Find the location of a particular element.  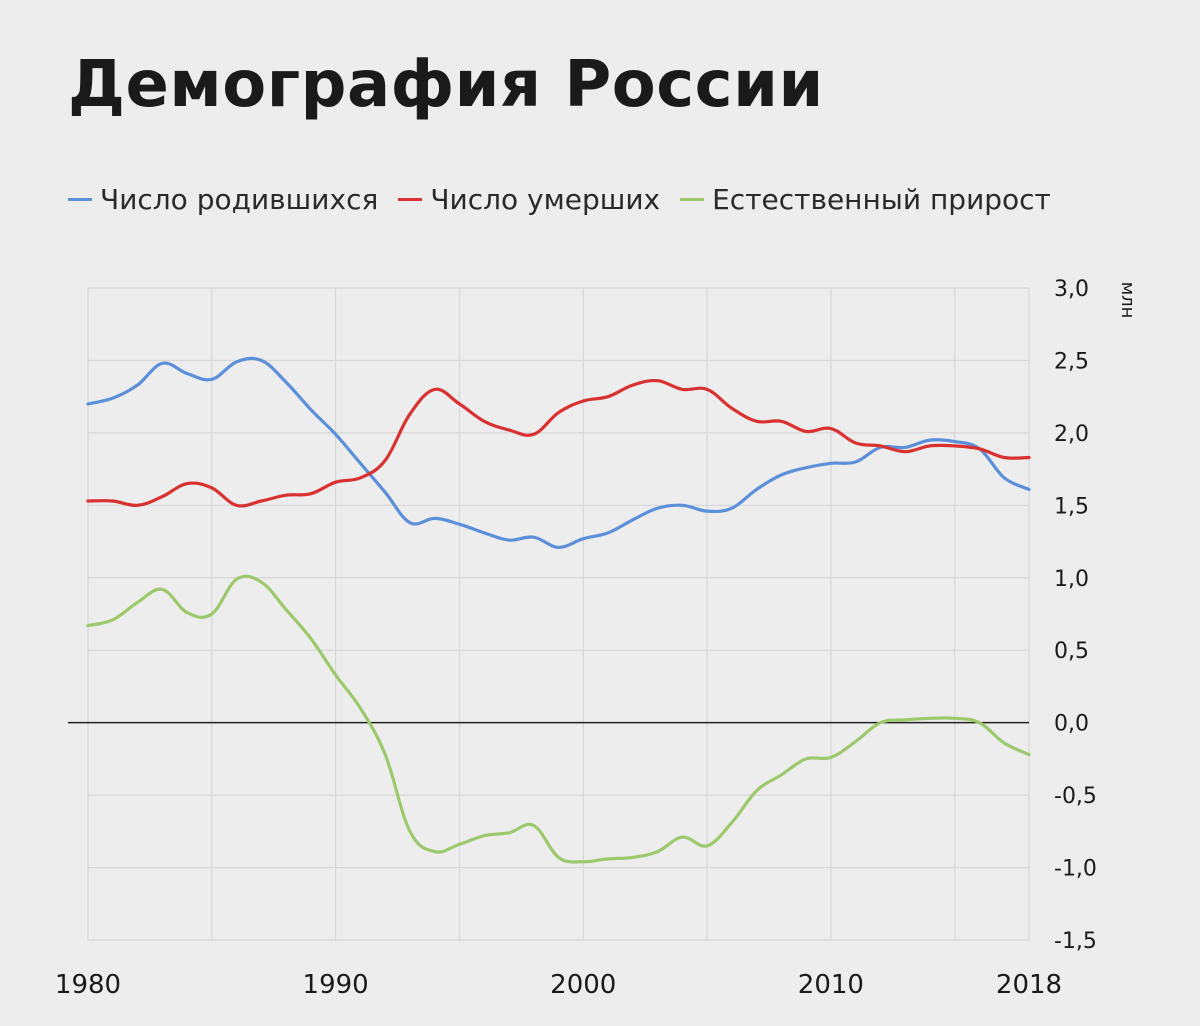

y-tick-label: -1,5 is located at coordinates (1075, 941).